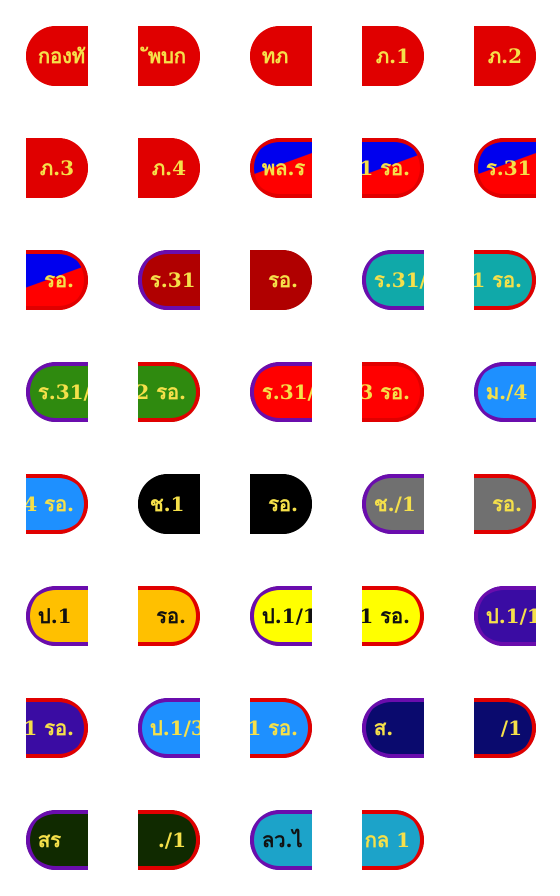  I want to click on sticker-tile: ช.1, so click(169, 504).